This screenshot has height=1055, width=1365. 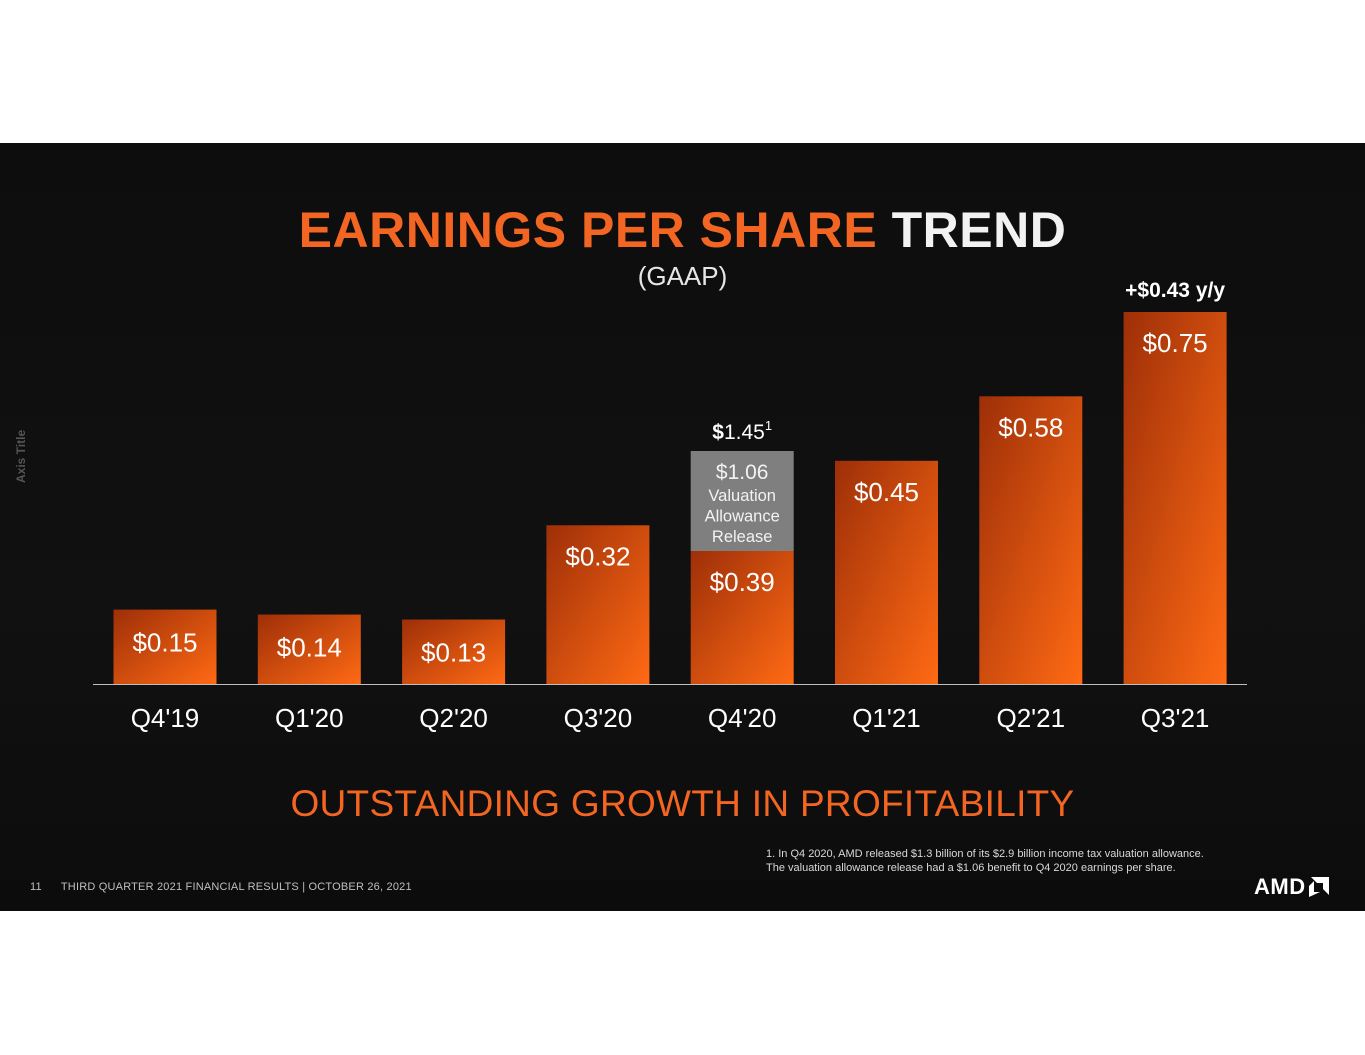 I want to click on title-accent: EARNINGS PER SHARE, so click(x=588, y=230).